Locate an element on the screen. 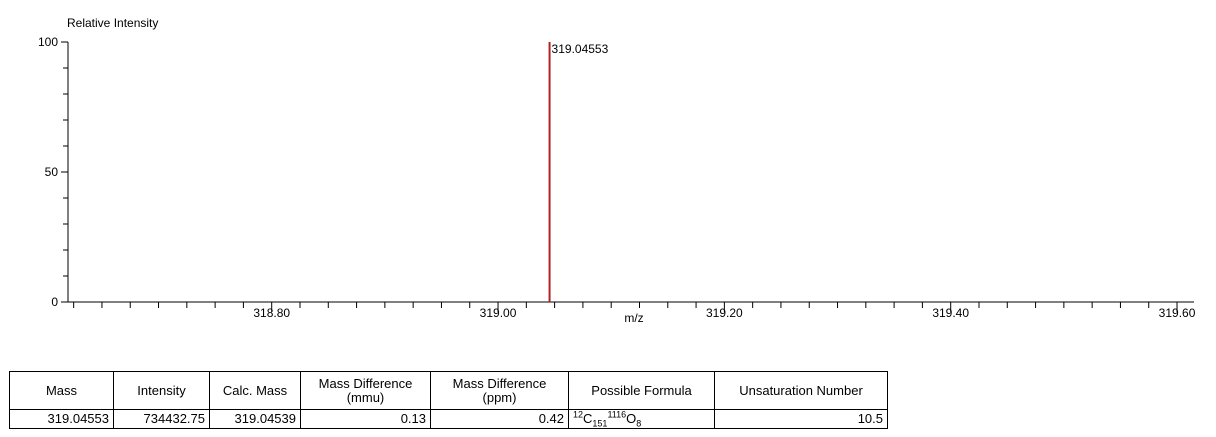 The height and width of the screenshot is (437, 1216). y-tick-label: 50 is located at coordinates (52, 172).